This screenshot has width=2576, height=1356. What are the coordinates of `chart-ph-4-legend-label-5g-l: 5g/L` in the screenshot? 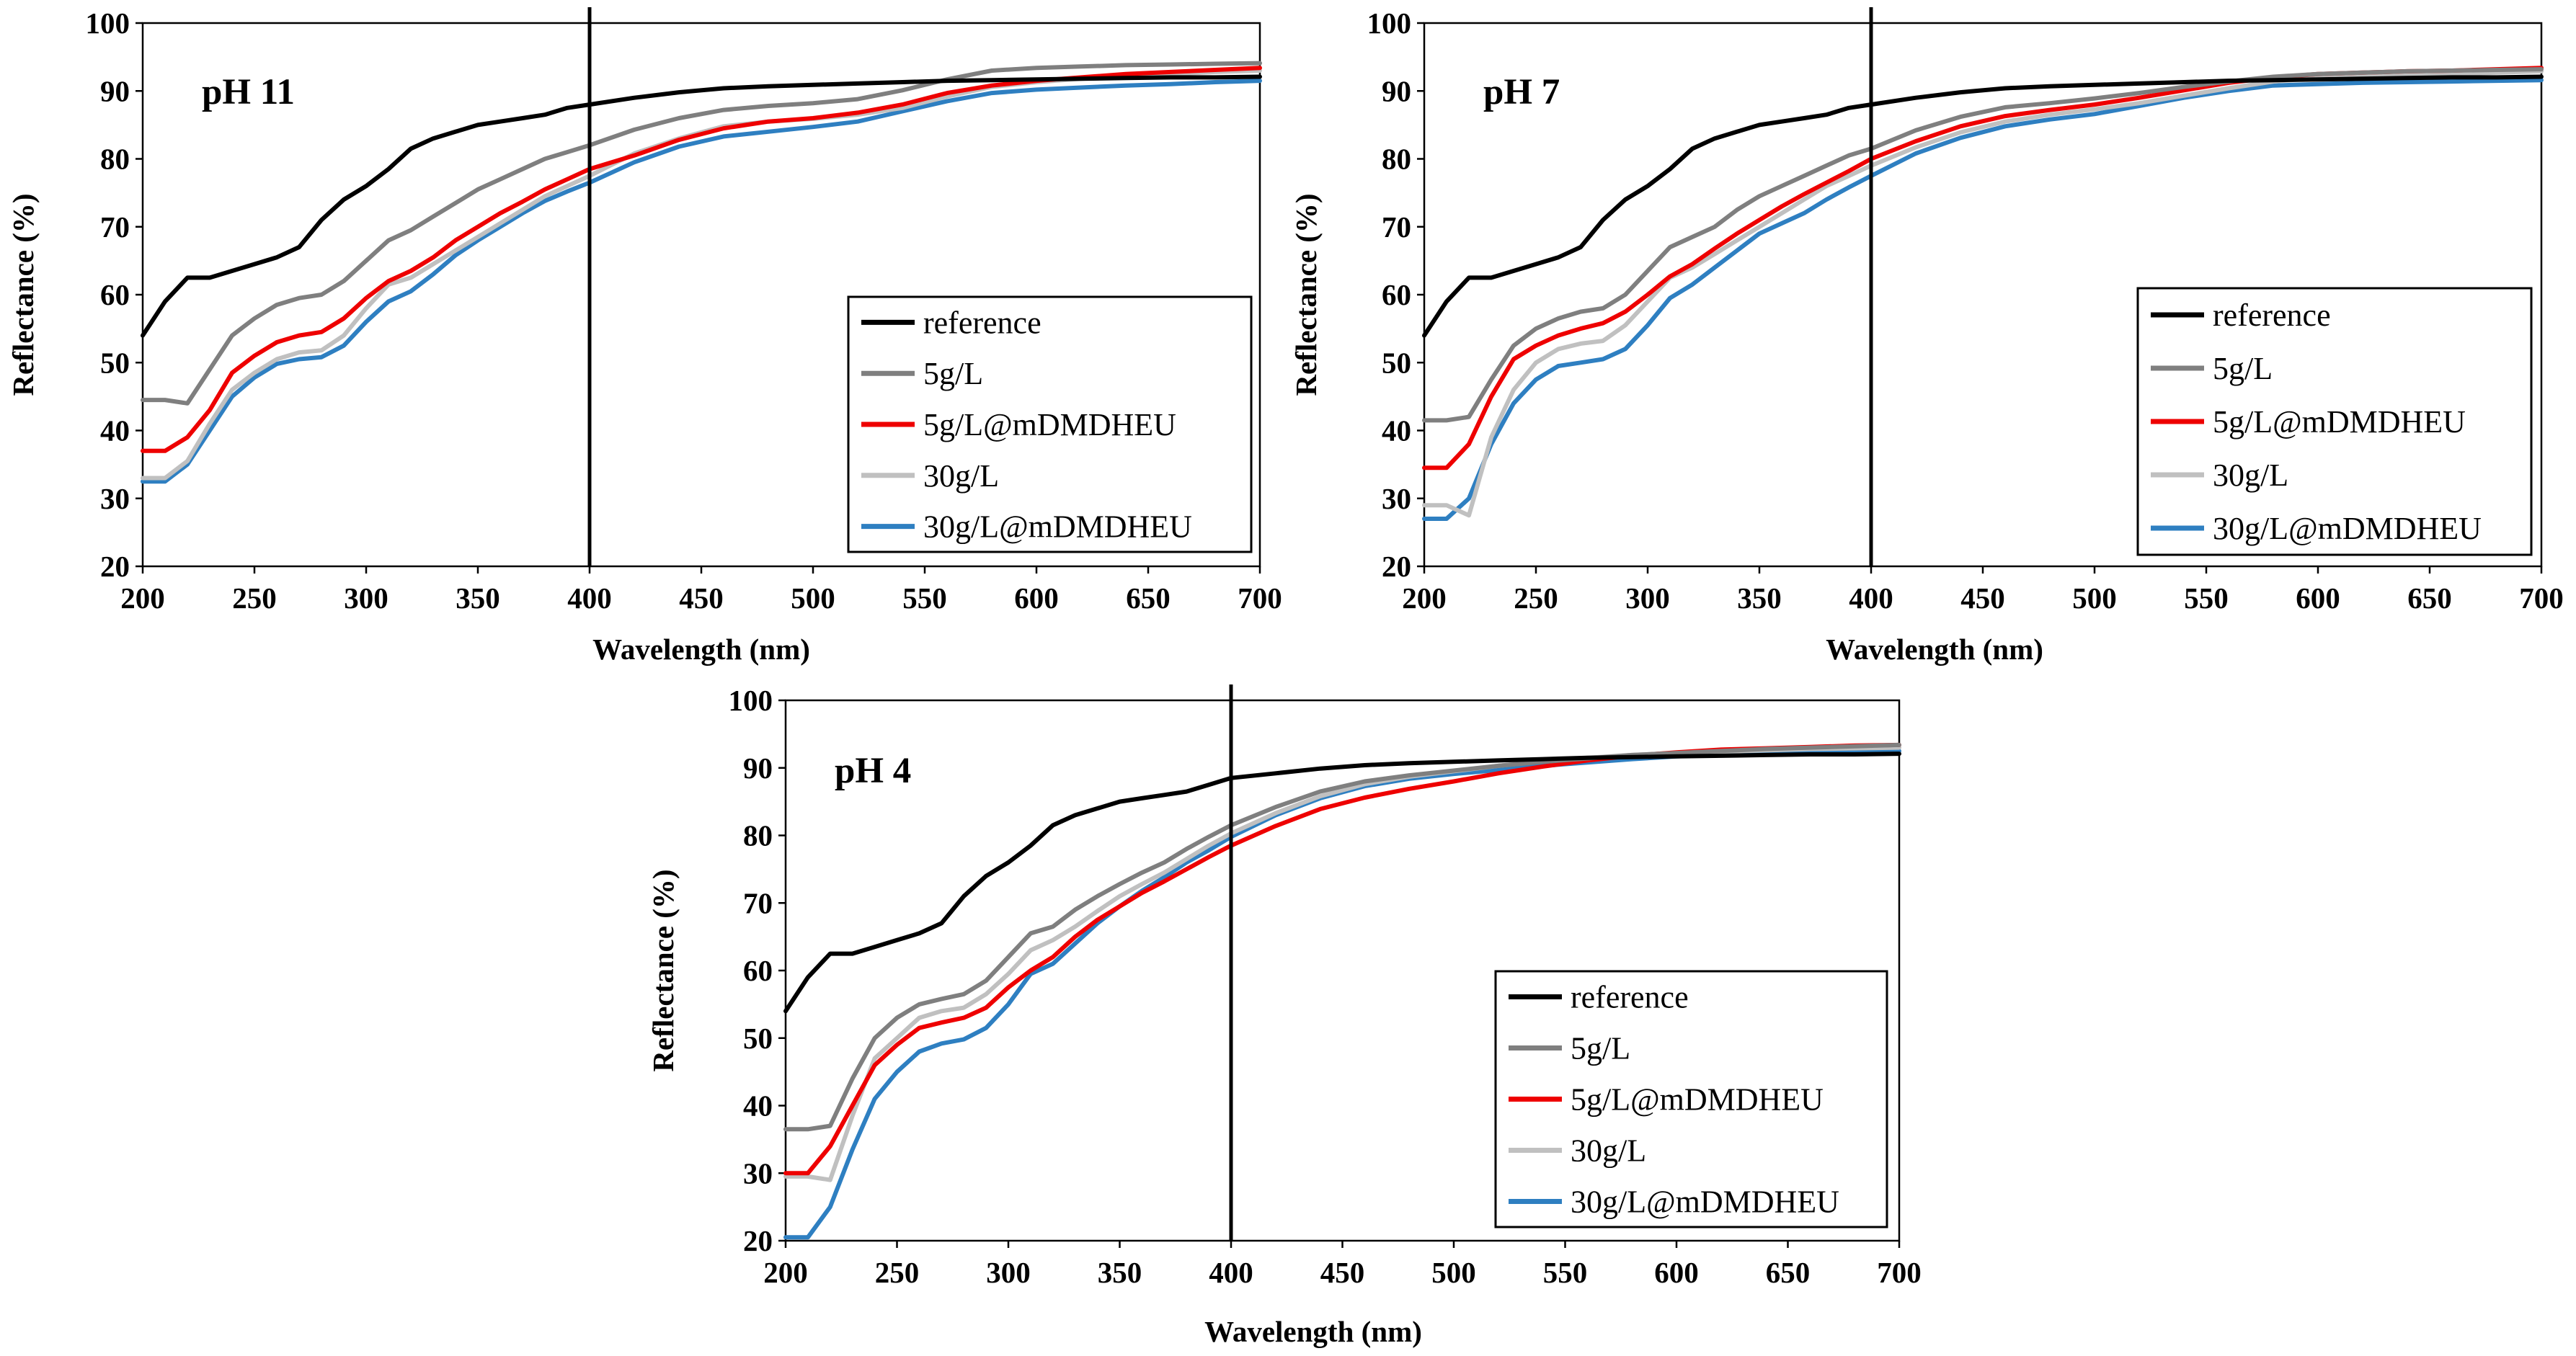 It's located at (1600, 1048).